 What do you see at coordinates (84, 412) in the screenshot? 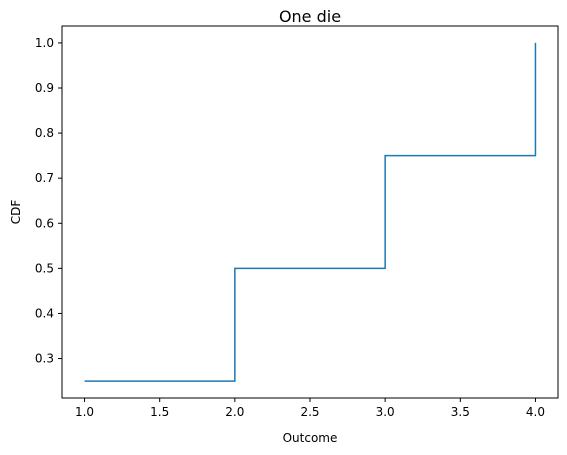
I see `x-tick-label: 1.0` at bounding box center [84, 412].